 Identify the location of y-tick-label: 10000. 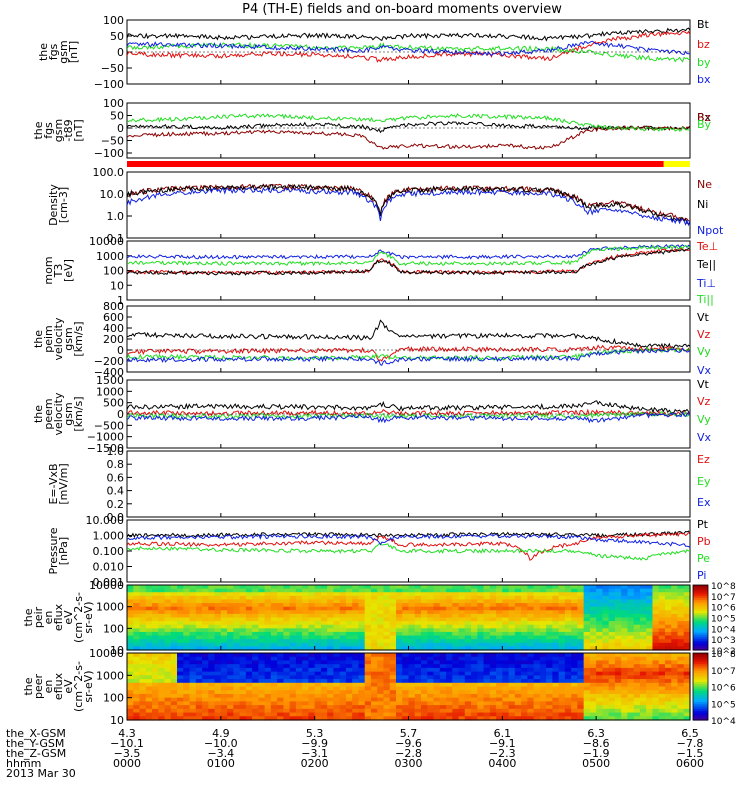
(106, 241).